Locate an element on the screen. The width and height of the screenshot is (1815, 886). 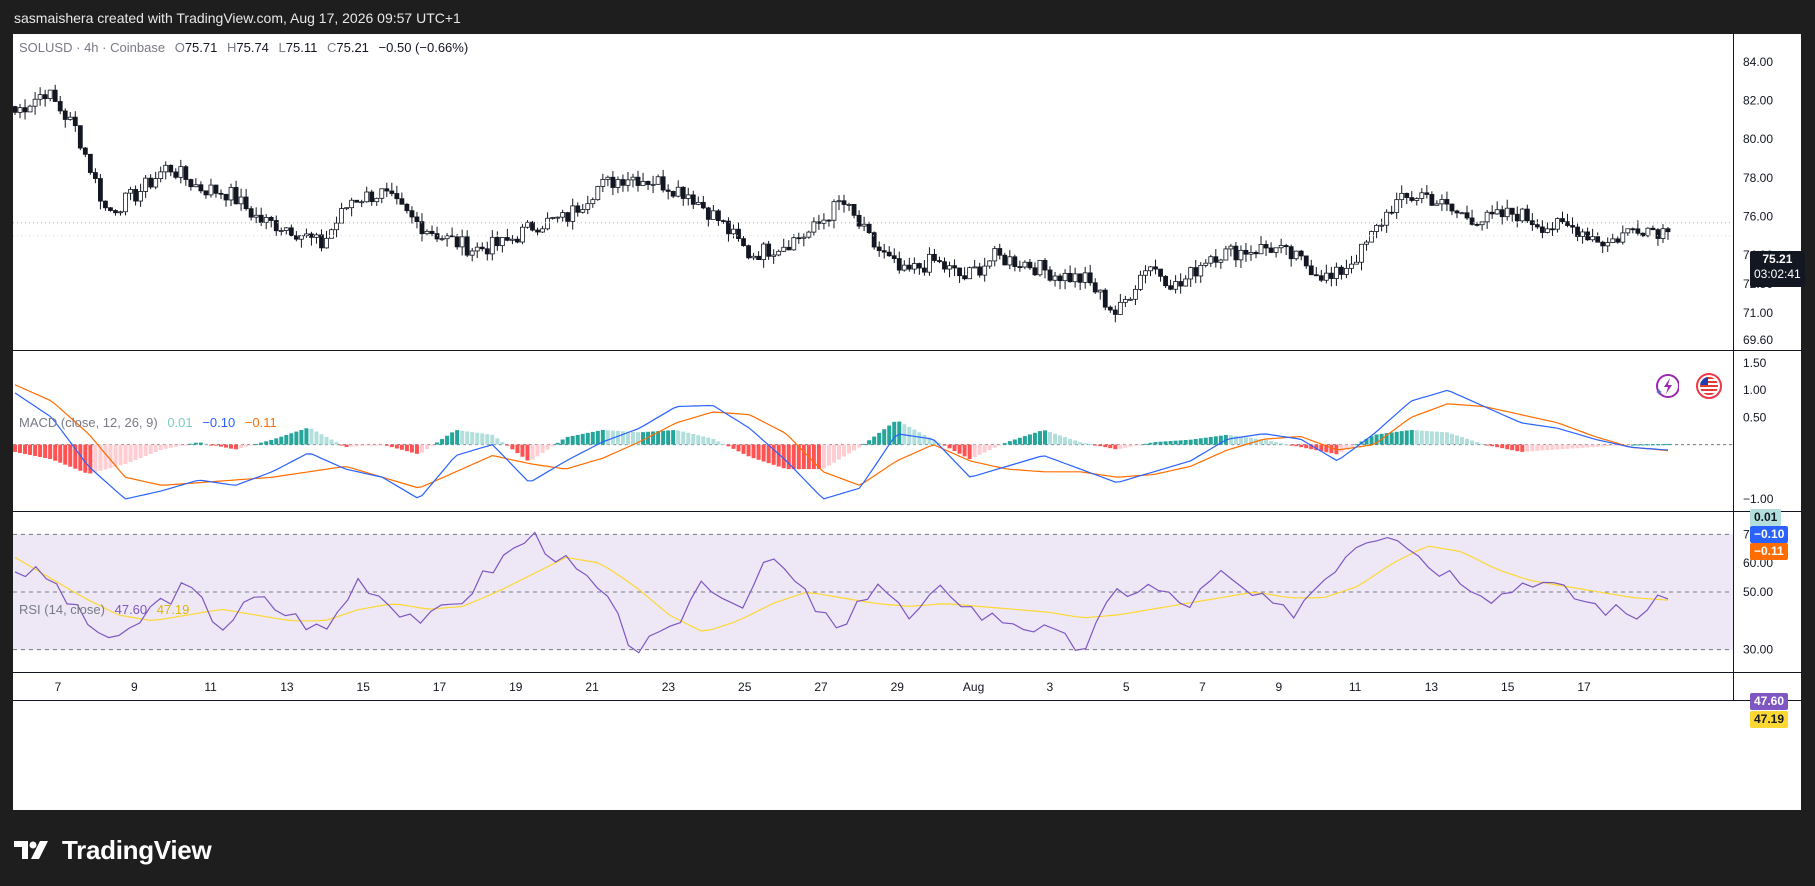
interval-label: 4h is located at coordinates (91, 47).